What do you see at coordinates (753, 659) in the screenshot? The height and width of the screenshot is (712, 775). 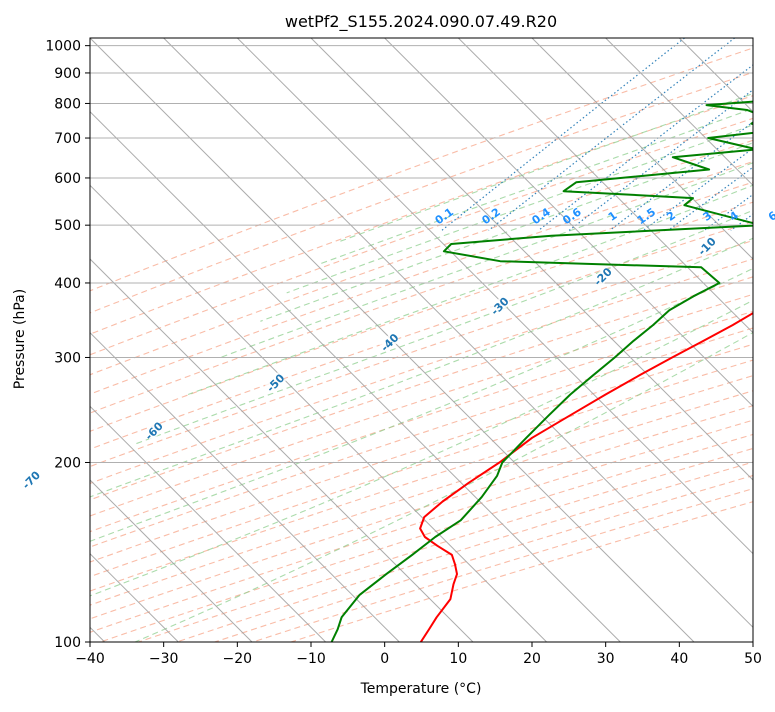 I see `x-tick-label: 50` at bounding box center [753, 659].